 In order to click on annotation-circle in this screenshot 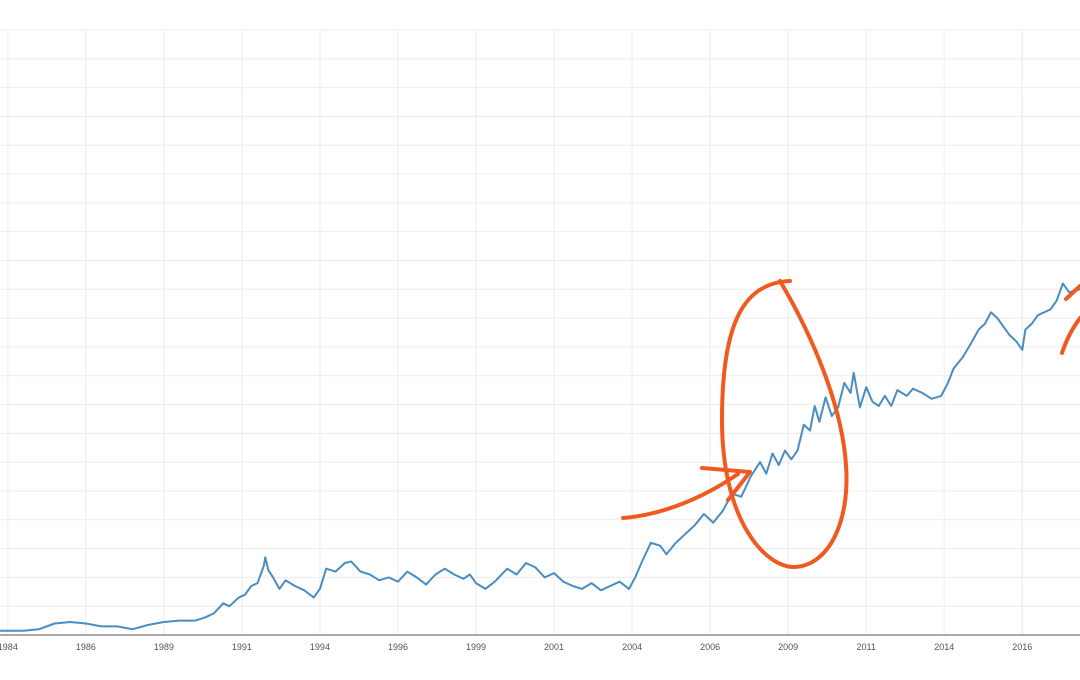, I will do `click(784, 424)`.